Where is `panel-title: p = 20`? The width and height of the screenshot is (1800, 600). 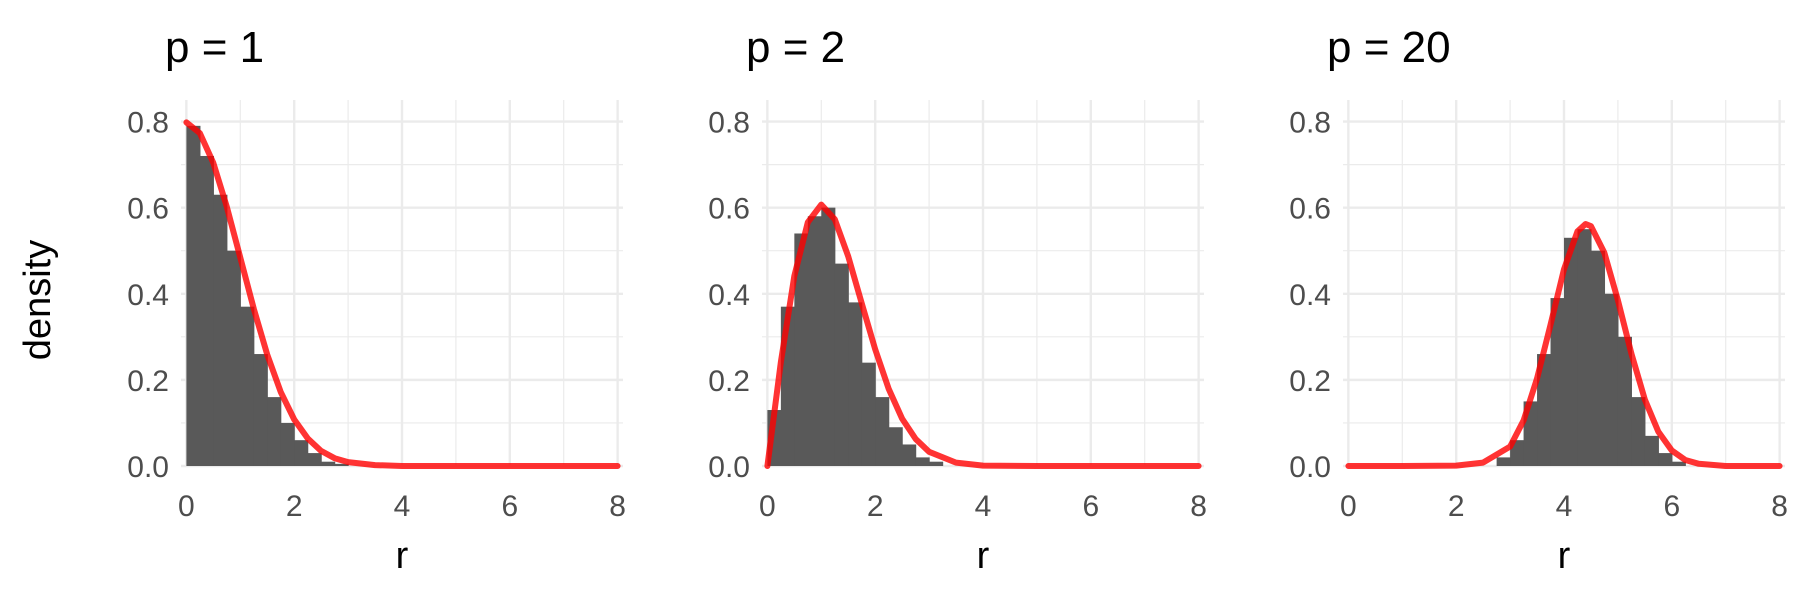
panel-title: p = 20 is located at coordinates (1389, 47).